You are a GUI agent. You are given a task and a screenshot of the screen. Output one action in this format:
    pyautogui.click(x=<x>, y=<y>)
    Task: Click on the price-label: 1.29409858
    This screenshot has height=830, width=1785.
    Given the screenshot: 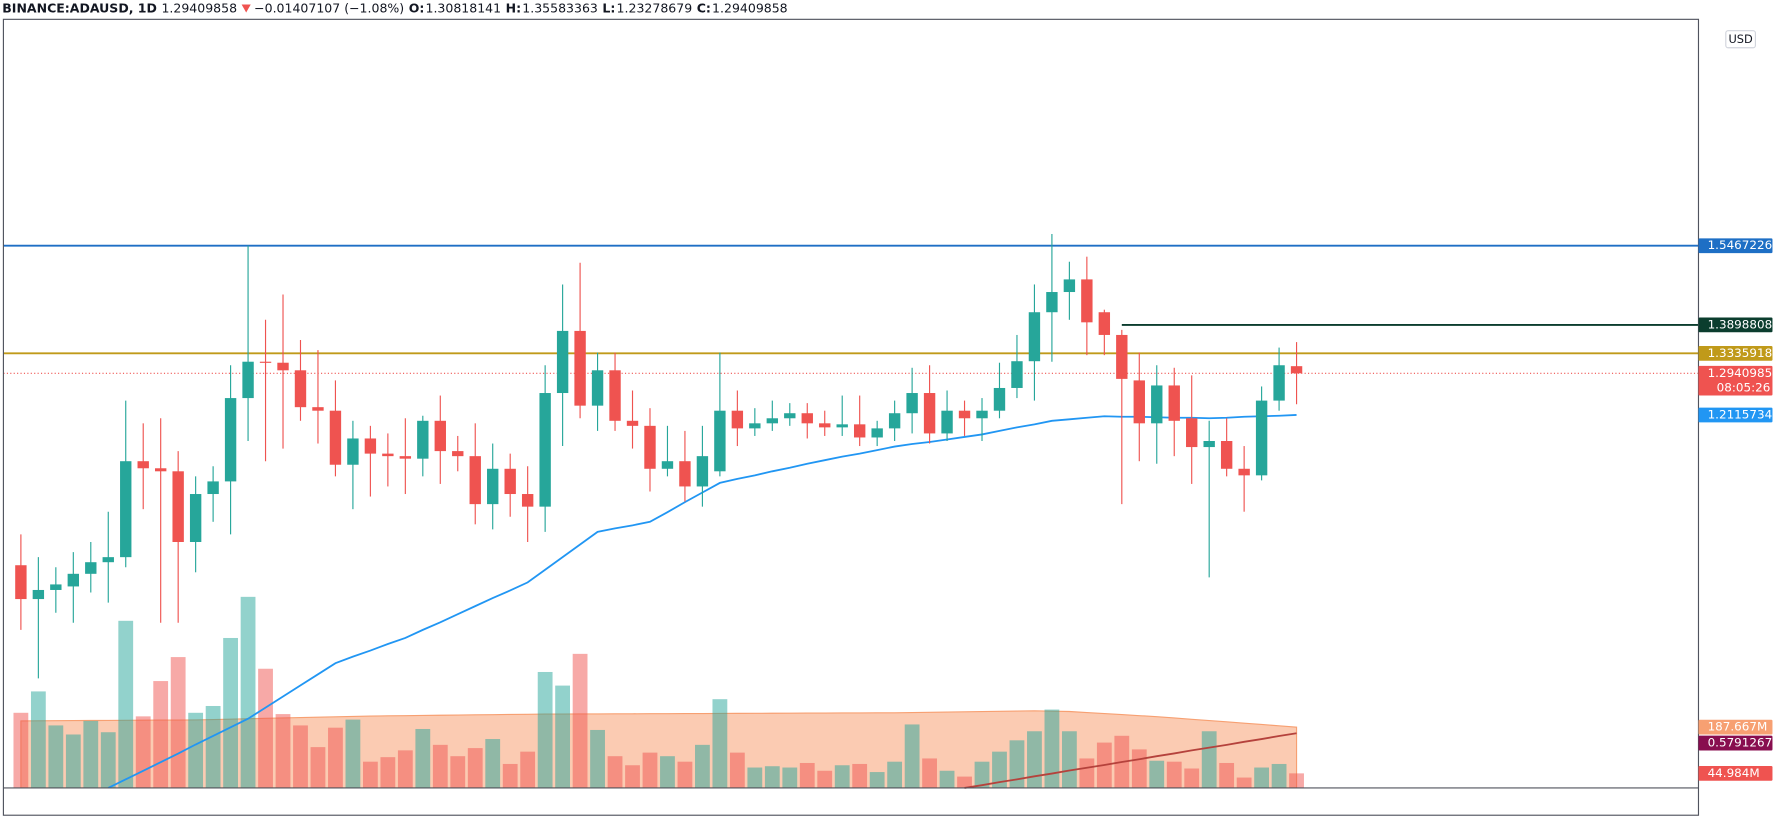 What is the action you would take?
    pyautogui.click(x=1744, y=373)
    